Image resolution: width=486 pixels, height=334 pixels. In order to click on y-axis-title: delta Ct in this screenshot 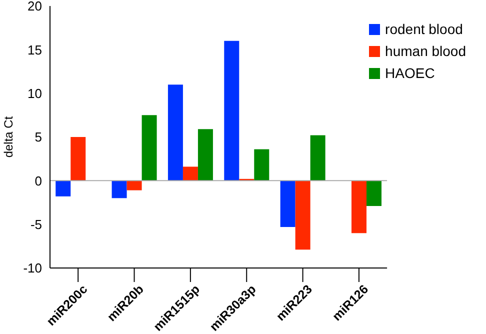, I will do `click(8, 137)`.